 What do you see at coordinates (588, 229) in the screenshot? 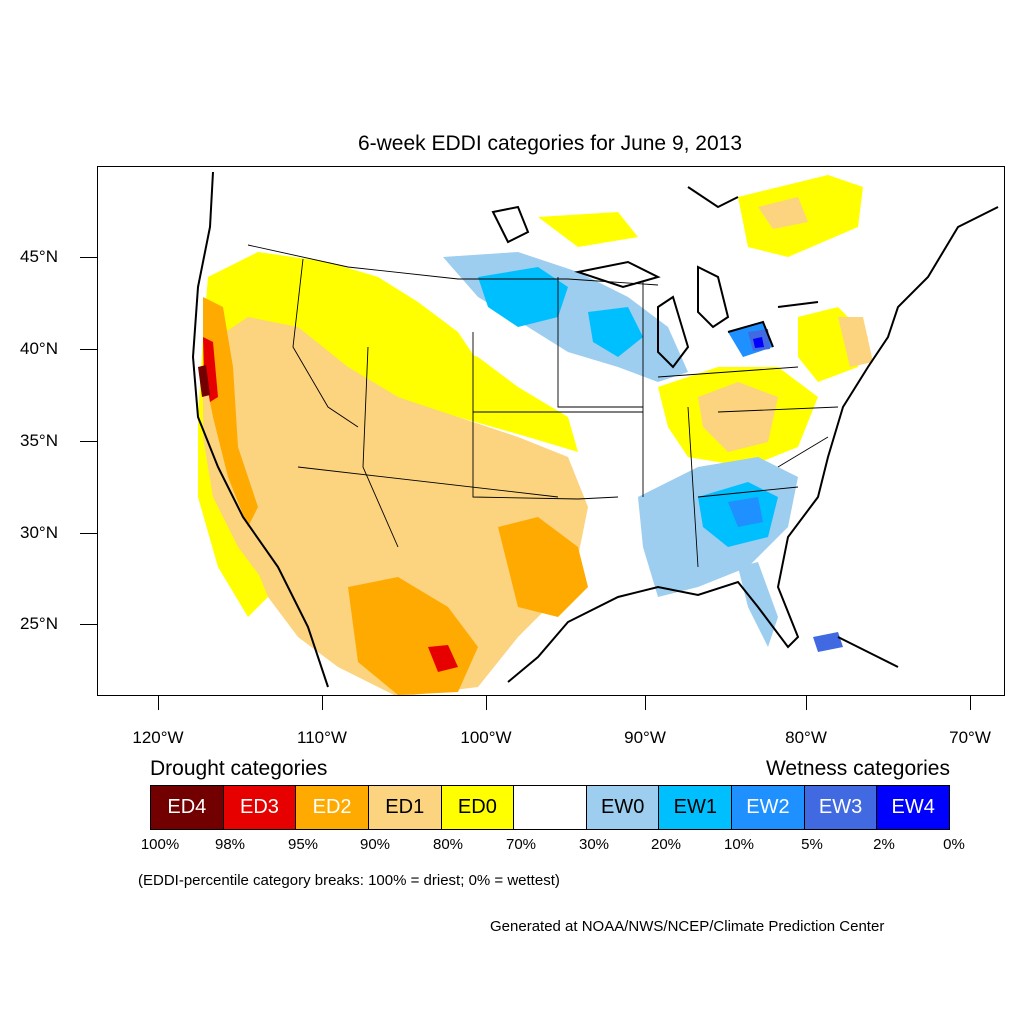
I see `ed0-region-ontario` at bounding box center [588, 229].